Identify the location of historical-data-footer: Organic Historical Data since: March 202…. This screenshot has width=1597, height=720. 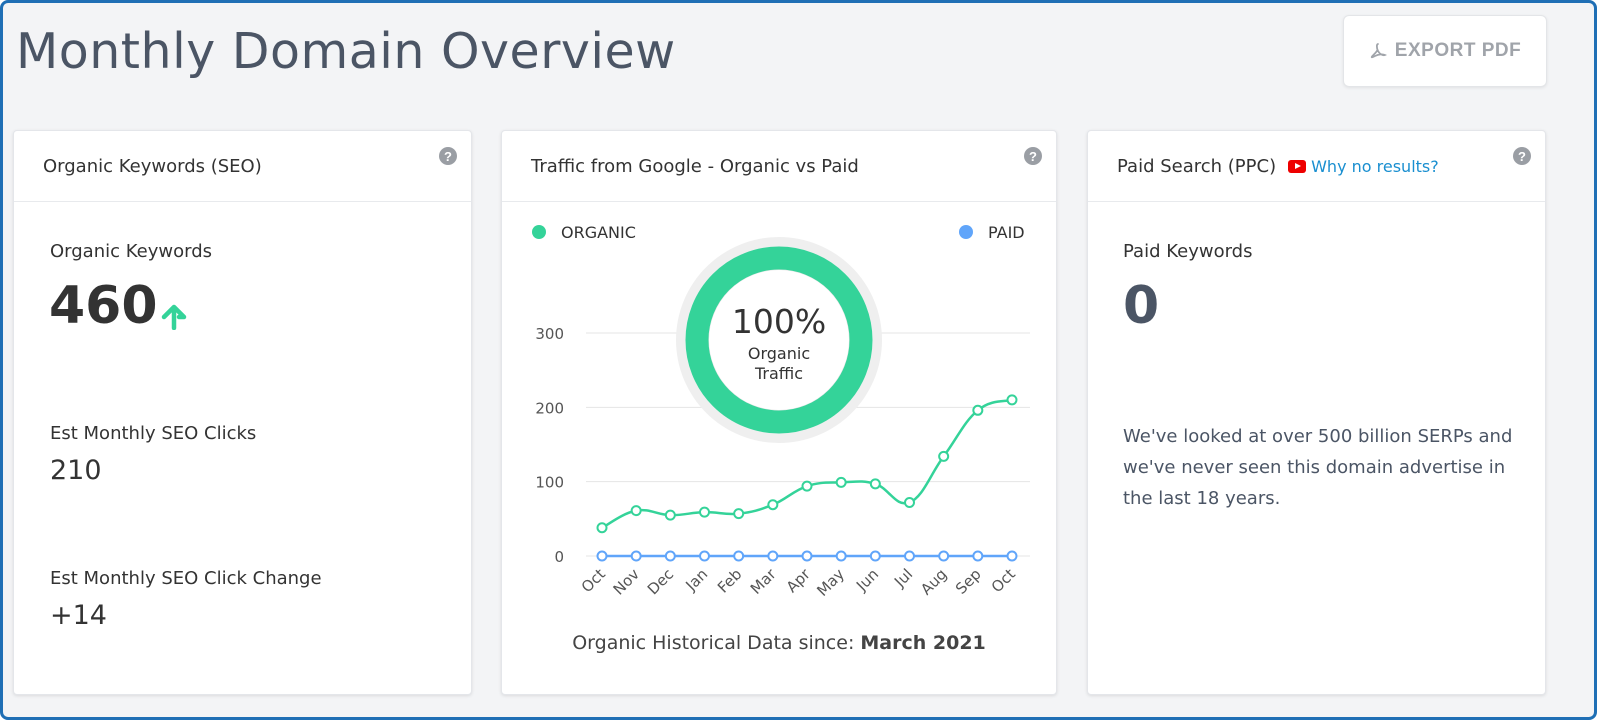
(779, 643).